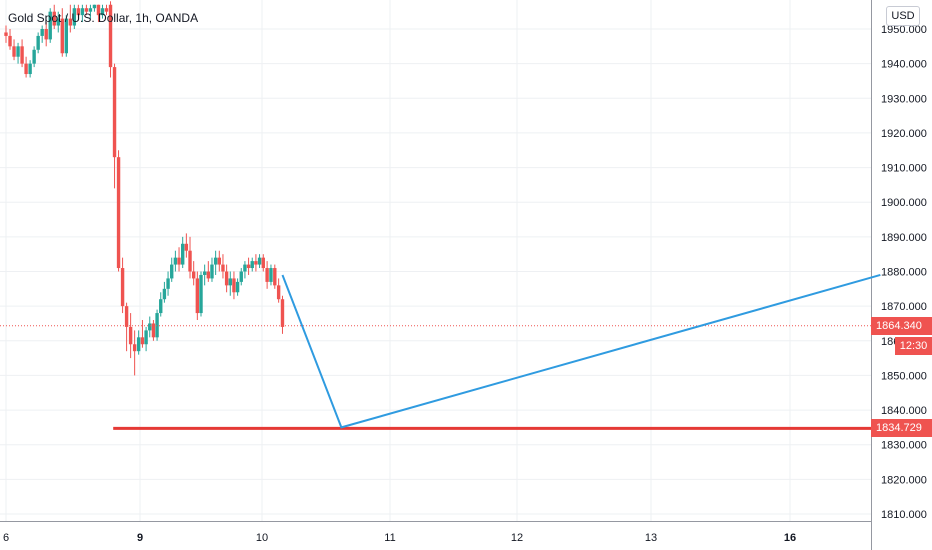 The width and height of the screenshot is (932, 550). What do you see at coordinates (6, 538) in the screenshot?
I see `x-tick-label: 6` at bounding box center [6, 538].